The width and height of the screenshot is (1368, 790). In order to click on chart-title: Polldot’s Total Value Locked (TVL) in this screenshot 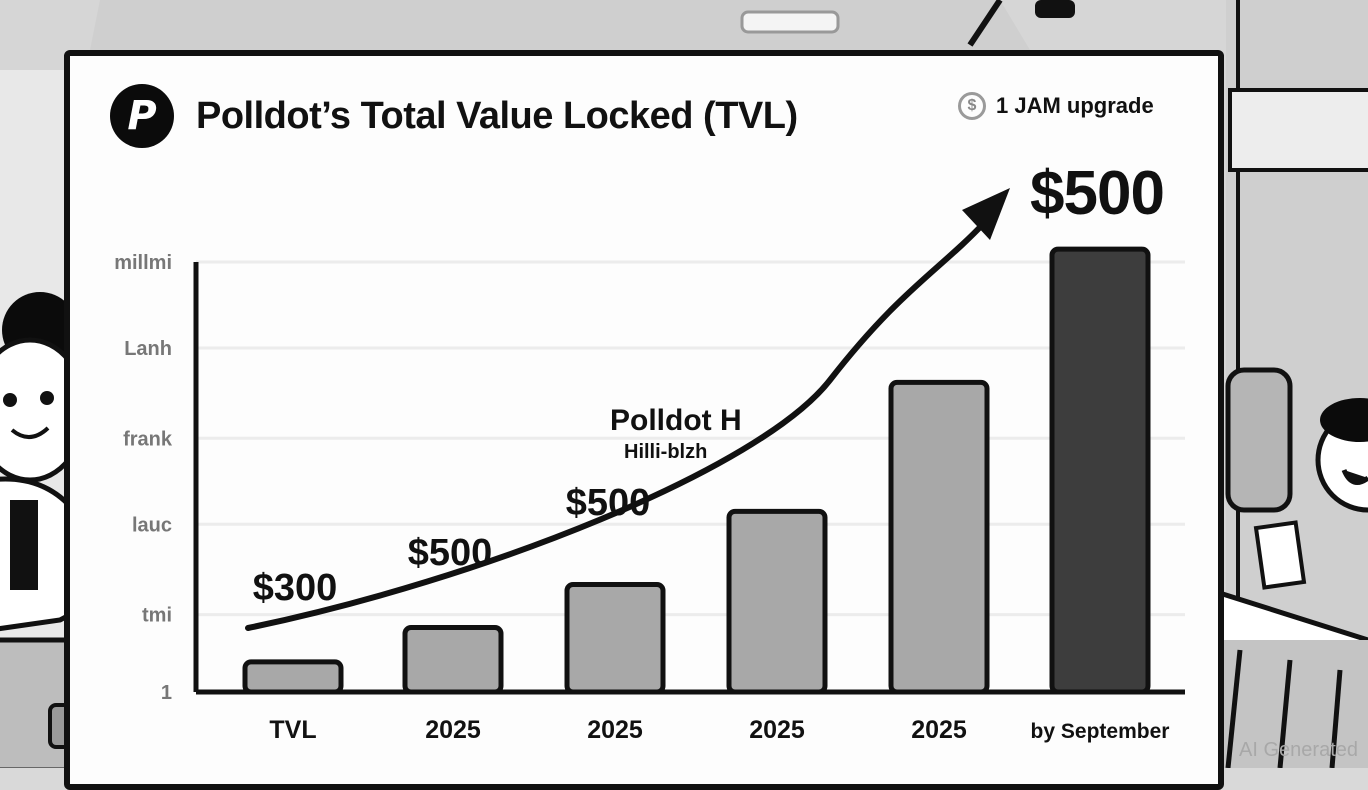, I will do `click(497, 115)`.